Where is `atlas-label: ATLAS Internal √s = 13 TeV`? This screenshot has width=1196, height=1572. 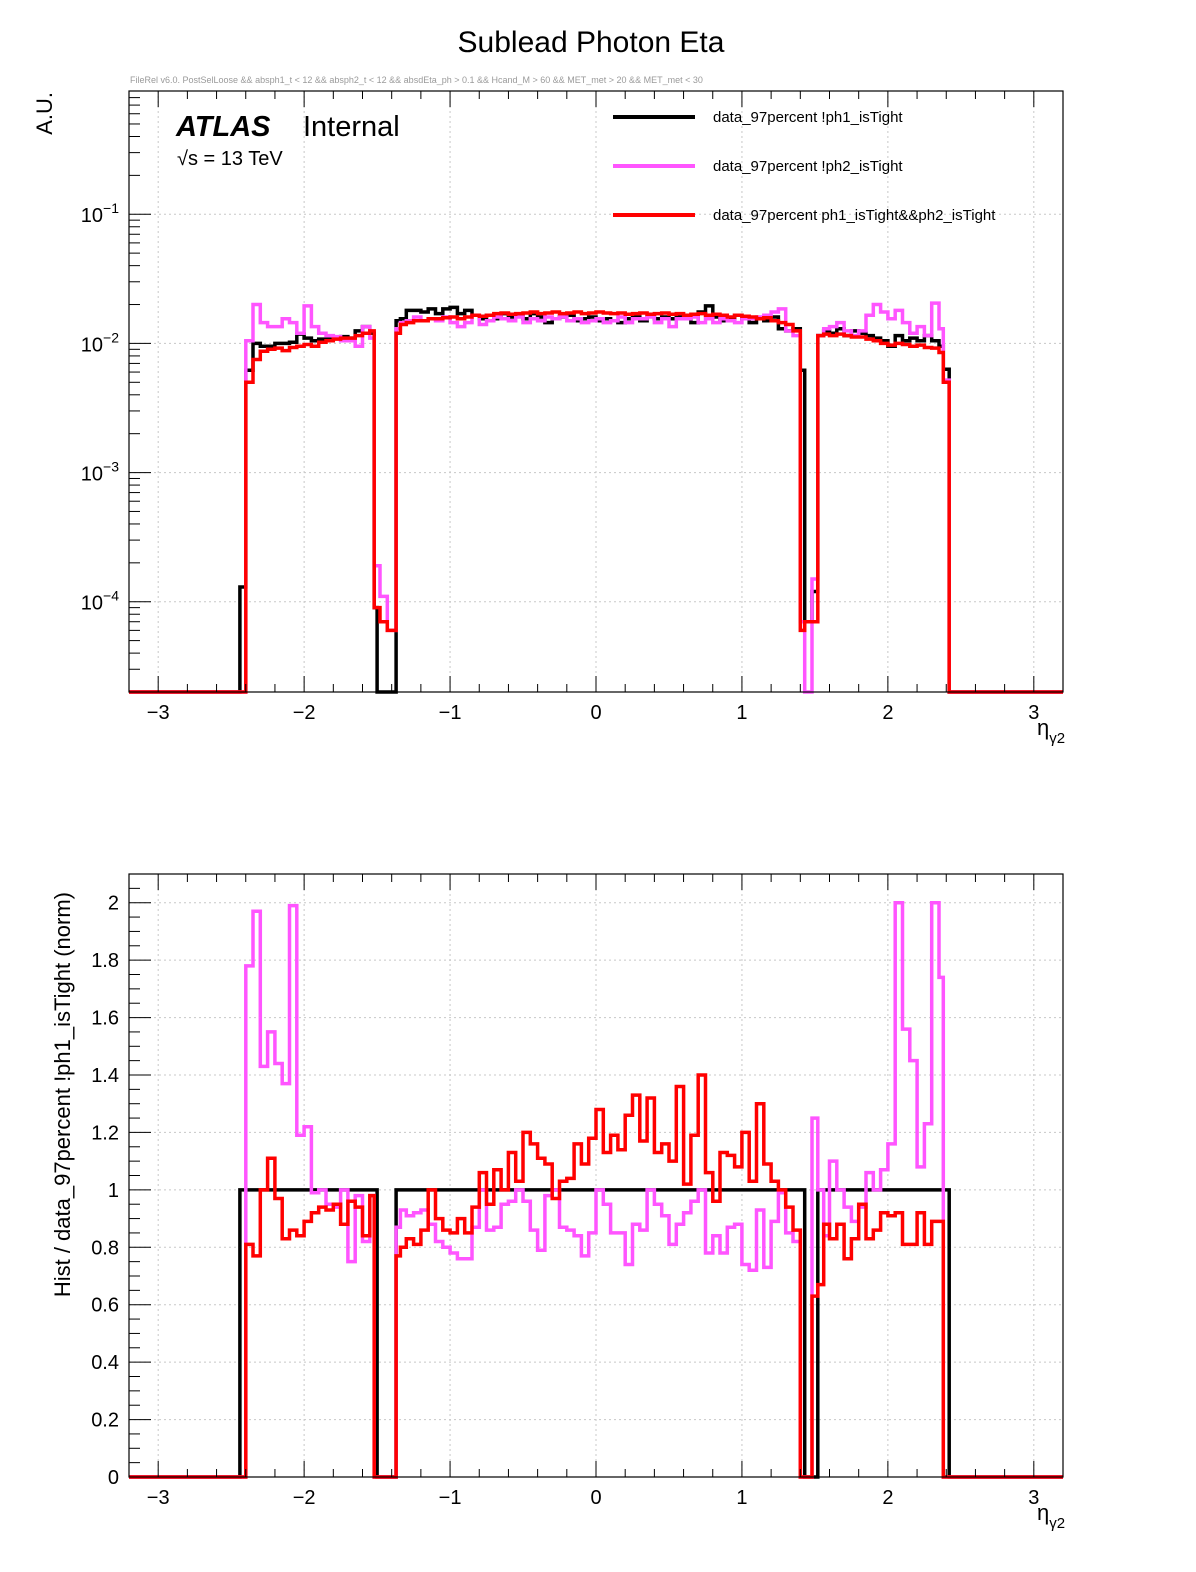 atlas-label: ATLAS Internal √s = 13 TeV is located at coordinates (287, 140).